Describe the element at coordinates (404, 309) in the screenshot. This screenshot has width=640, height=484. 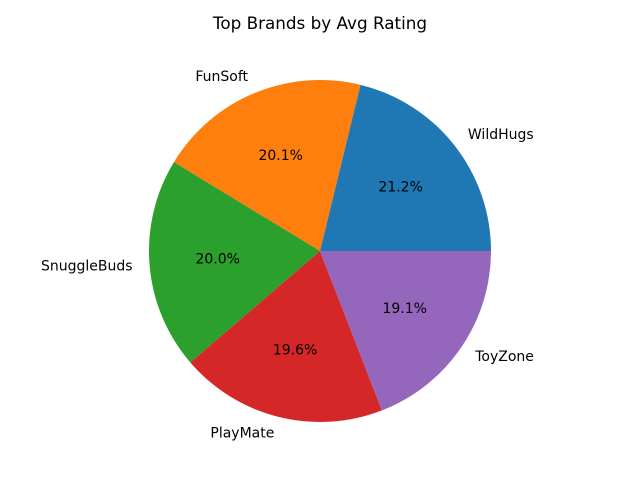
I see `slice-percent-toyzone: 19.1%` at that location.